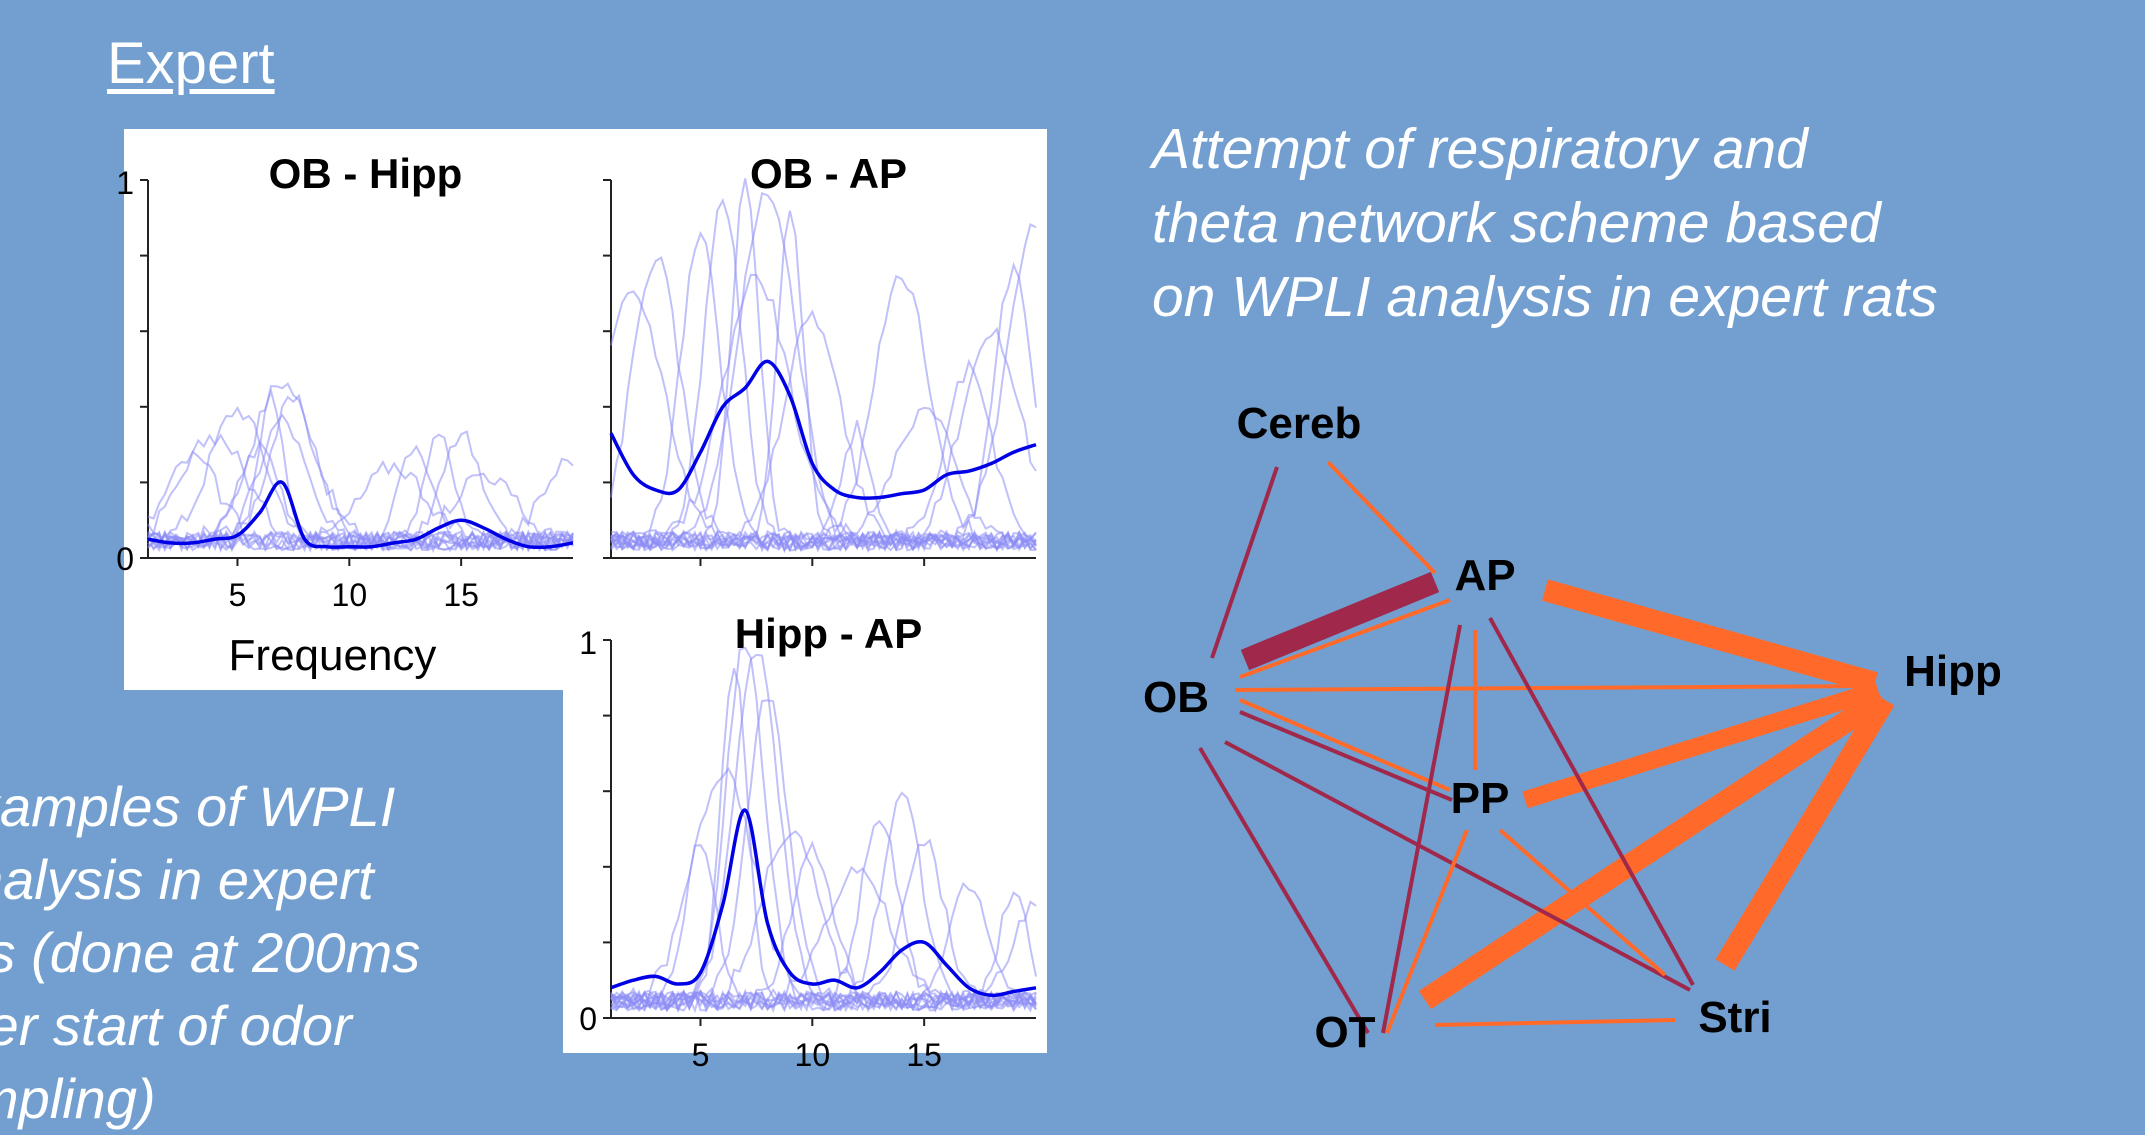 This screenshot has width=2145, height=1135. I want to click on chart-ob-ap: OB - AP, so click(820, 358).